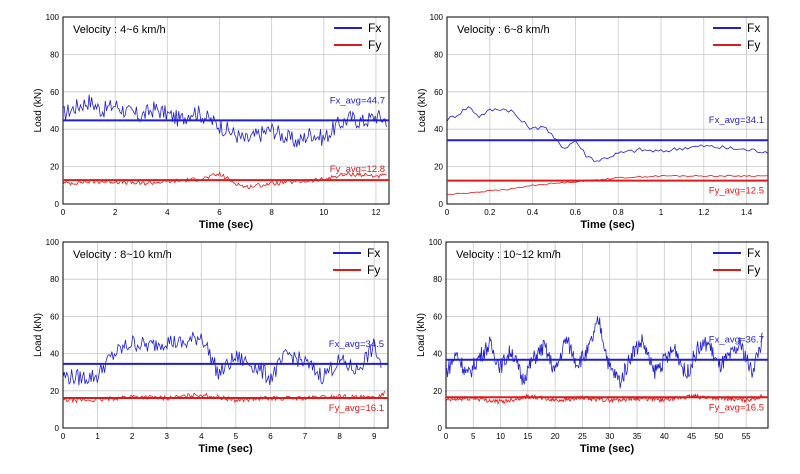 The height and width of the screenshot is (474, 800). Describe the element at coordinates (664, 436) in the screenshot. I see `x-tick-label: 40` at that location.